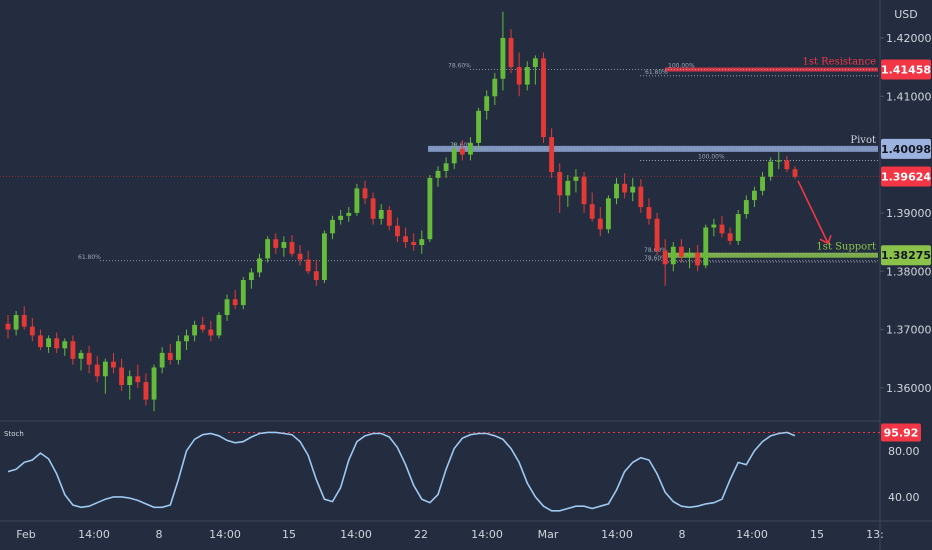  What do you see at coordinates (875, 534) in the screenshot?
I see `x-tick-label: 13:` at bounding box center [875, 534].